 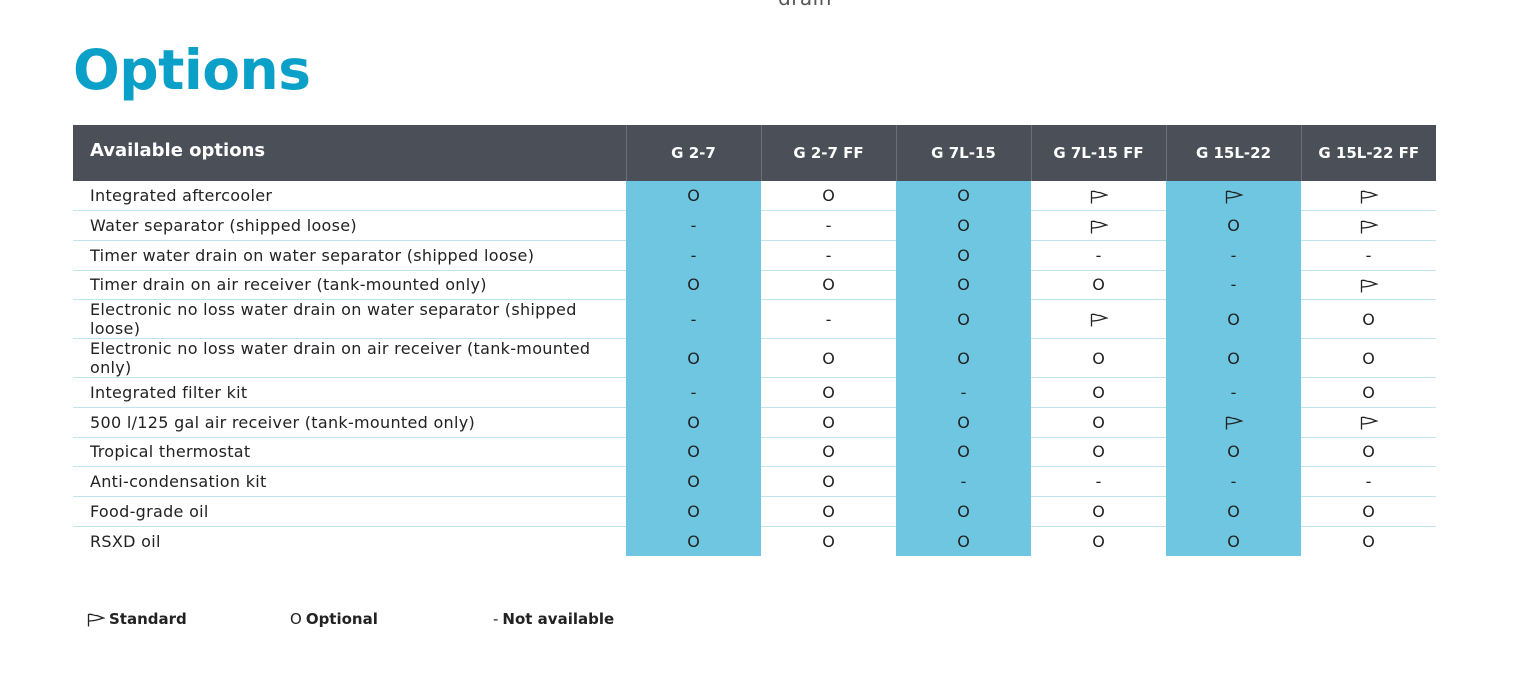 What do you see at coordinates (148, 619) in the screenshot?
I see `legend-standard-label: Standard` at bounding box center [148, 619].